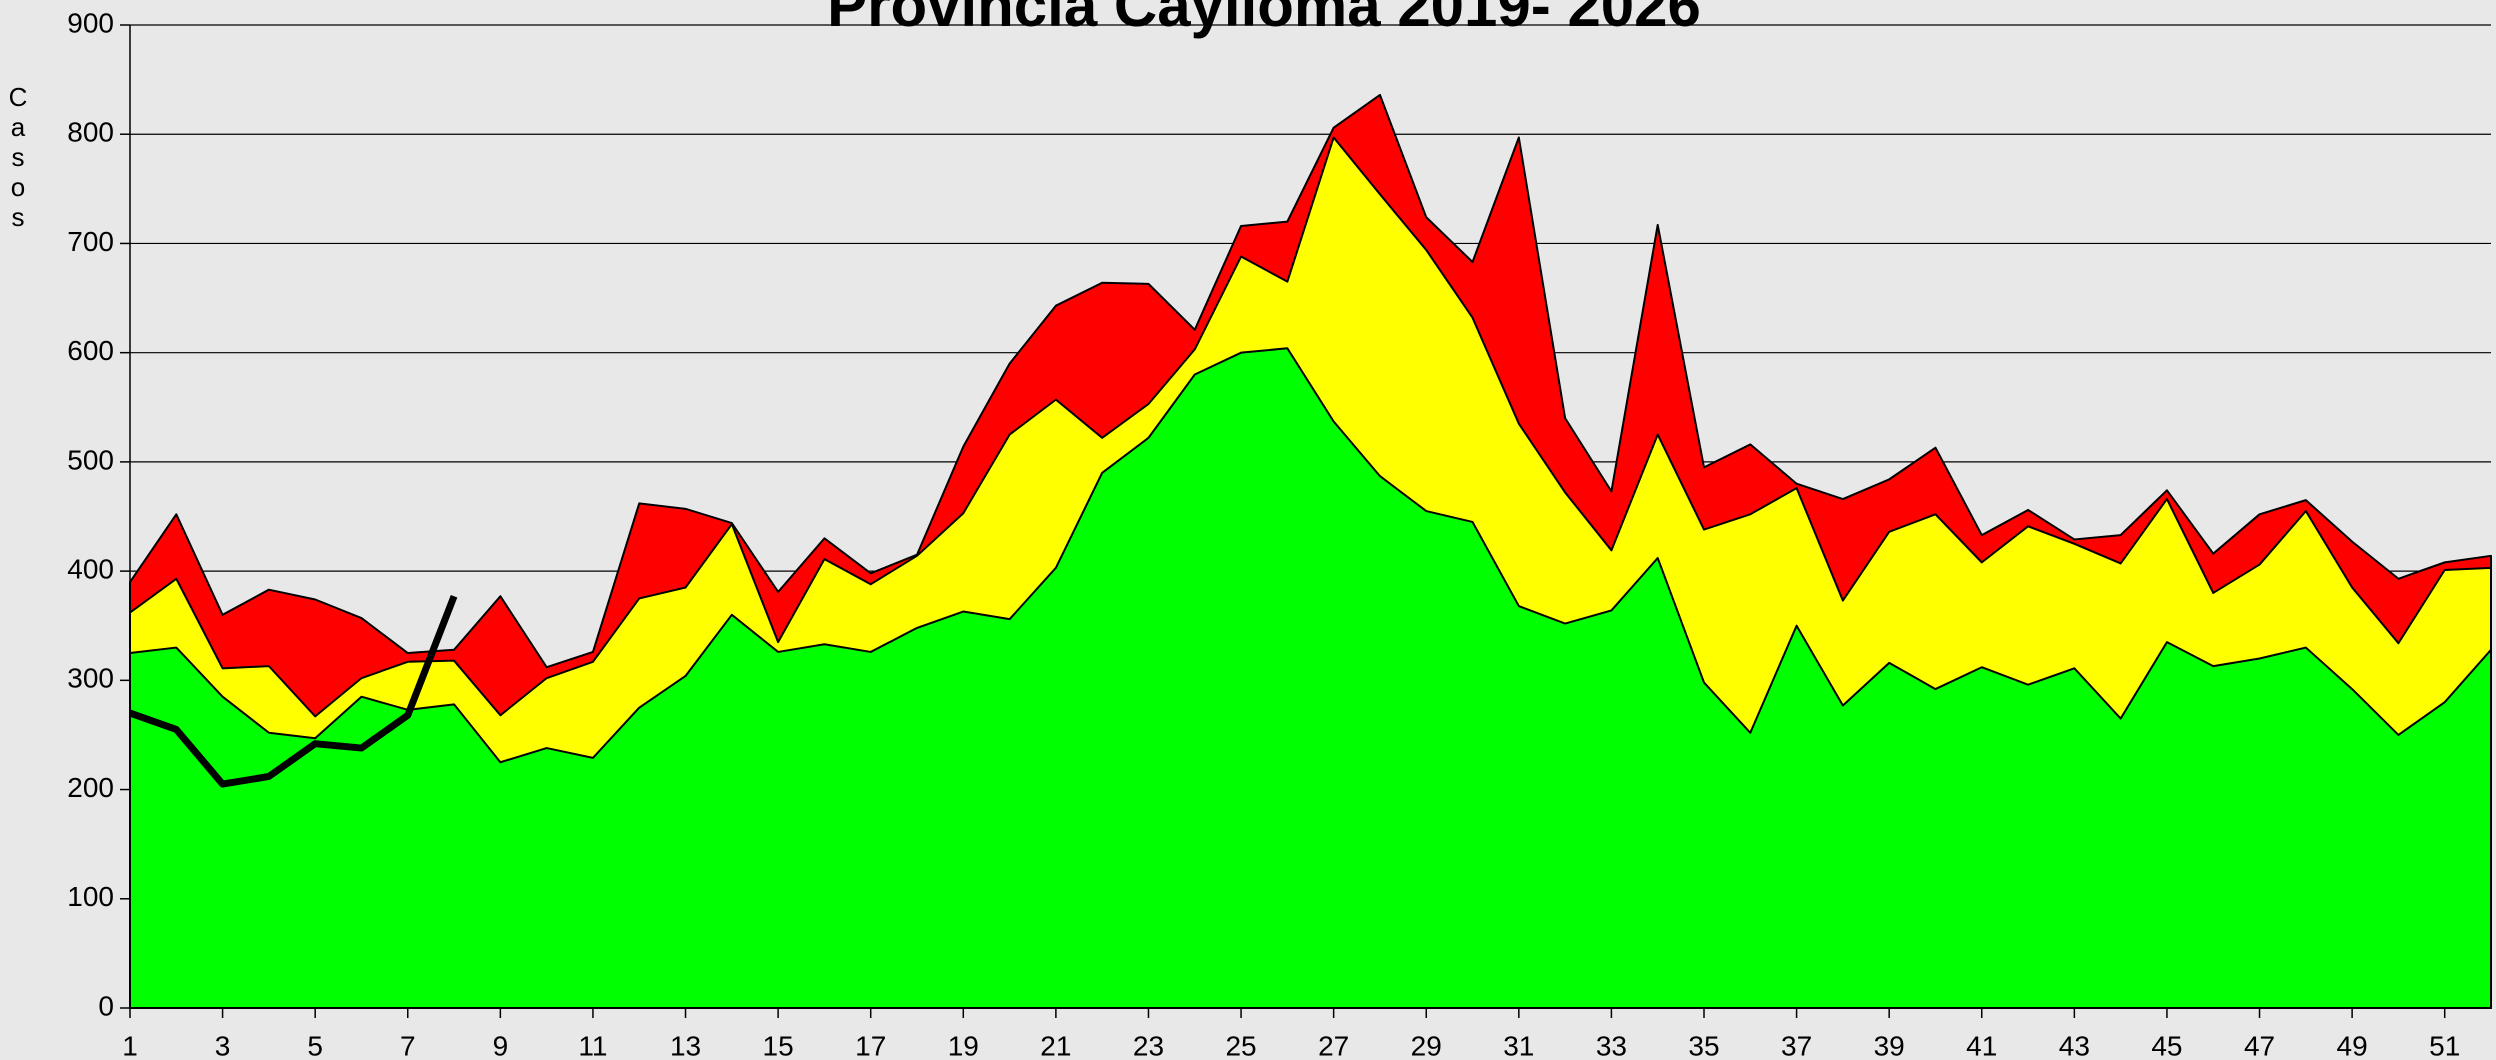 Image resolution: width=2496 pixels, height=1060 pixels. What do you see at coordinates (1889, 1045) in the screenshot?
I see `x-tick-label: 39` at bounding box center [1889, 1045].